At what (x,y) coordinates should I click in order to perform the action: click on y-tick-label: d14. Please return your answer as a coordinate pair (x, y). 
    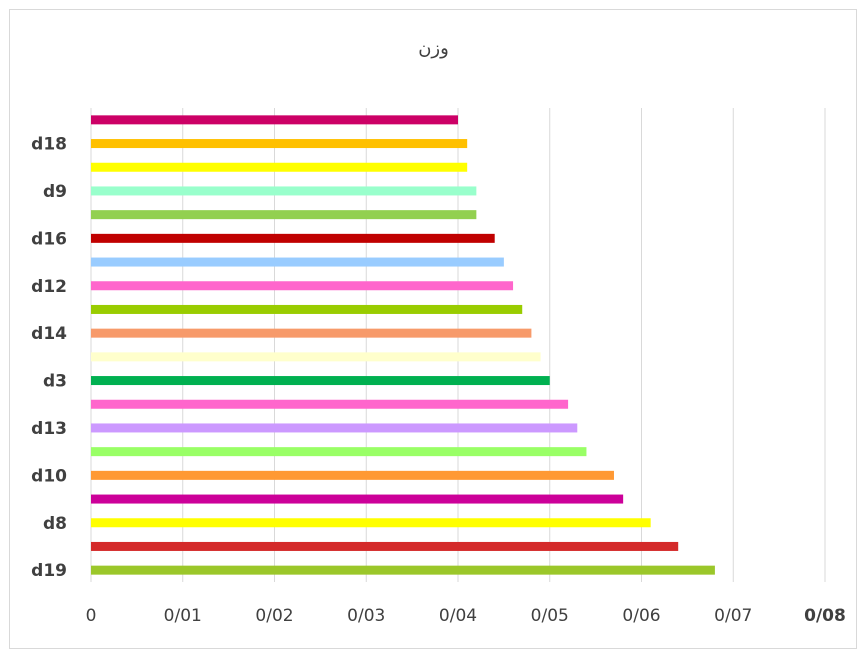
    Looking at the image, I should click on (49, 334).